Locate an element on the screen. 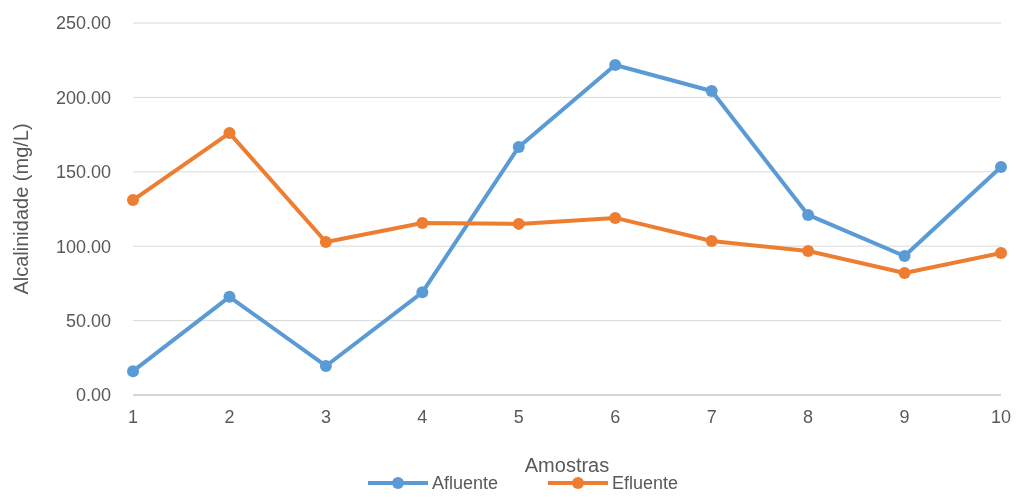  x-tick-label: 2 is located at coordinates (229, 417).